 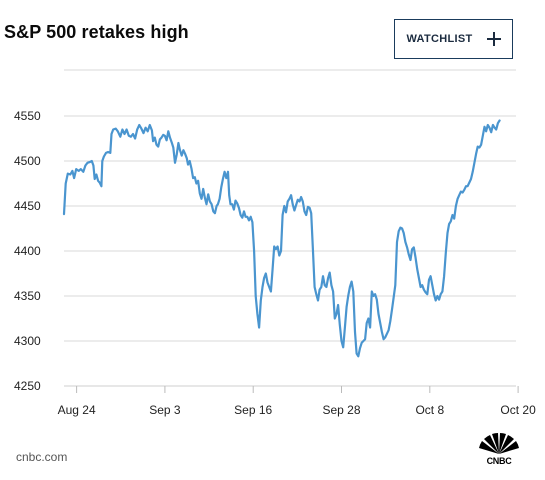 What do you see at coordinates (27, 296) in the screenshot?
I see `y-tick-label: 4350` at bounding box center [27, 296].